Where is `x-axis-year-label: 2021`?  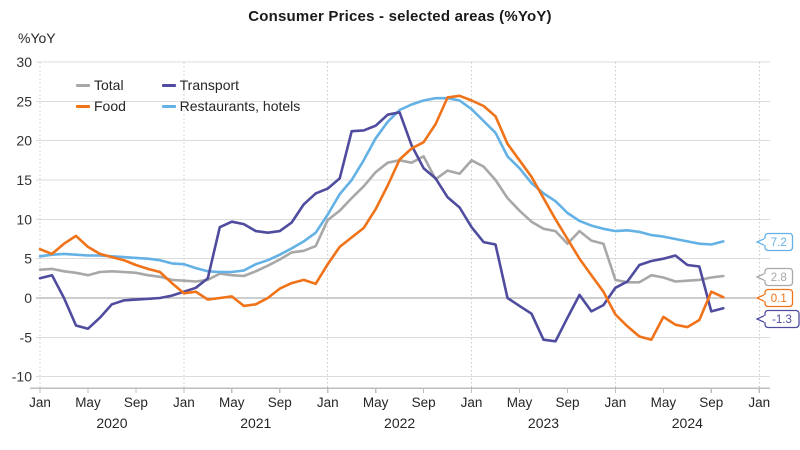 x-axis-year-label: 2021 is located at coordinates (255, 423).